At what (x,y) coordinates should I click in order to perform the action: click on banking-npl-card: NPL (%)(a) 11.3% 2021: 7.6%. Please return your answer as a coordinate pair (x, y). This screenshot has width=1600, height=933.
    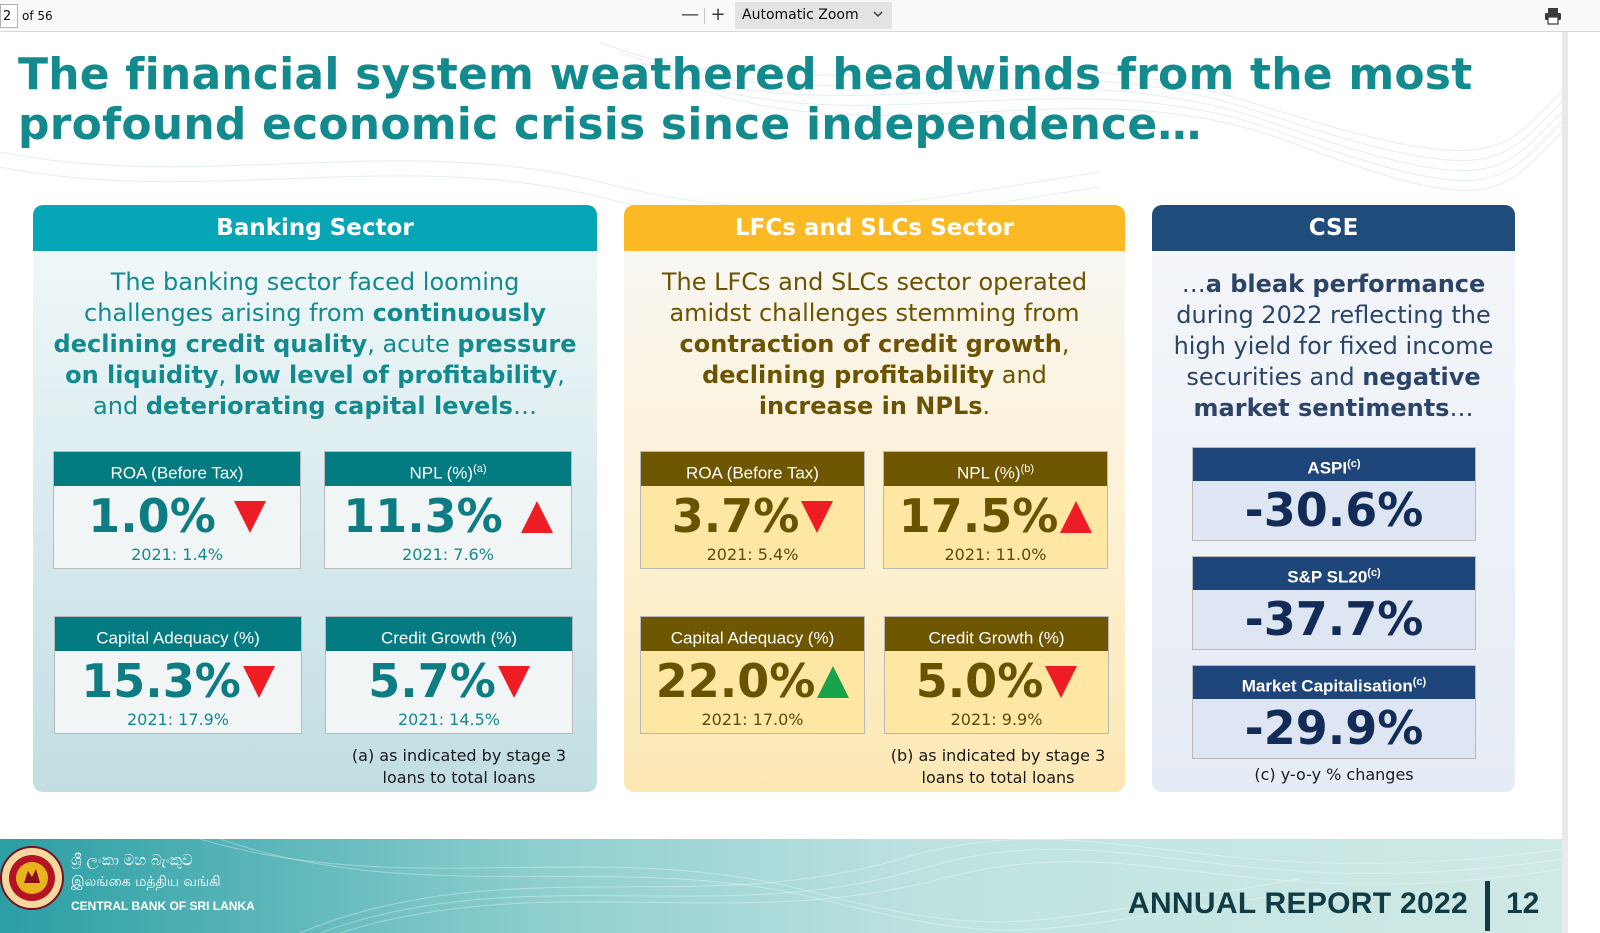
    Looking at the image, I should click on (448, 510).